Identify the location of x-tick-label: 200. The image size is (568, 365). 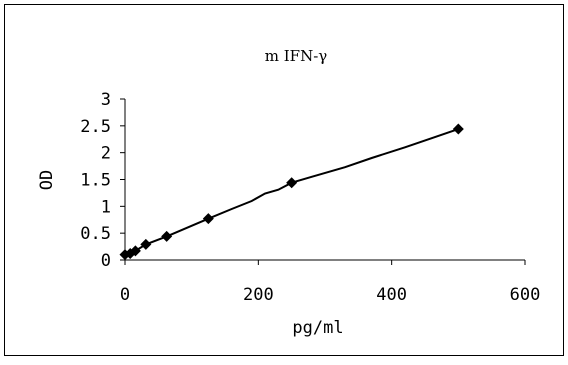
(258, 295).